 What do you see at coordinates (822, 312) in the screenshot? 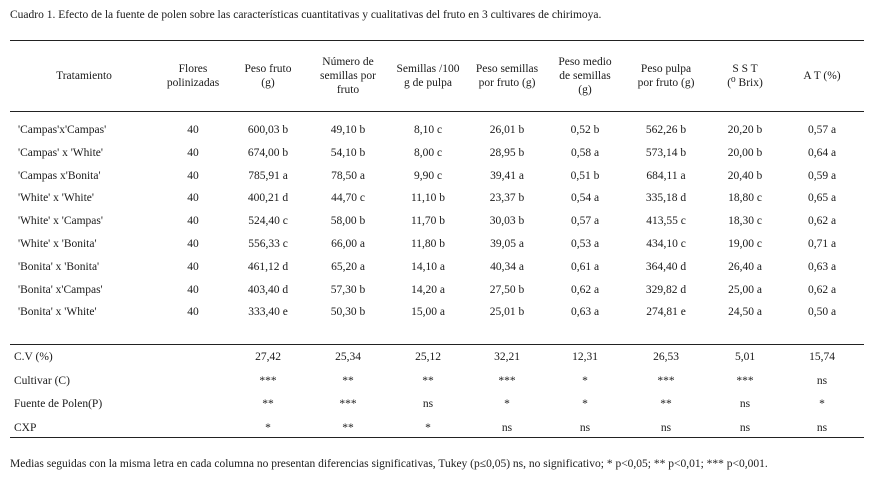
I see `table-cell: 0,50 a` at bounding box center [822, 312].